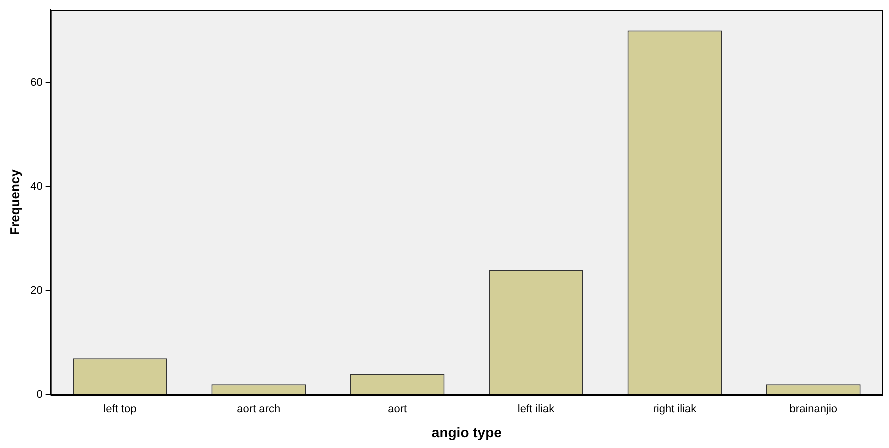 The width and height of the screenshot is (889, 448). Describe the element at coordinates (814, 410) in the screenshot. I see `x-tick-label: brainanjio` at that location.